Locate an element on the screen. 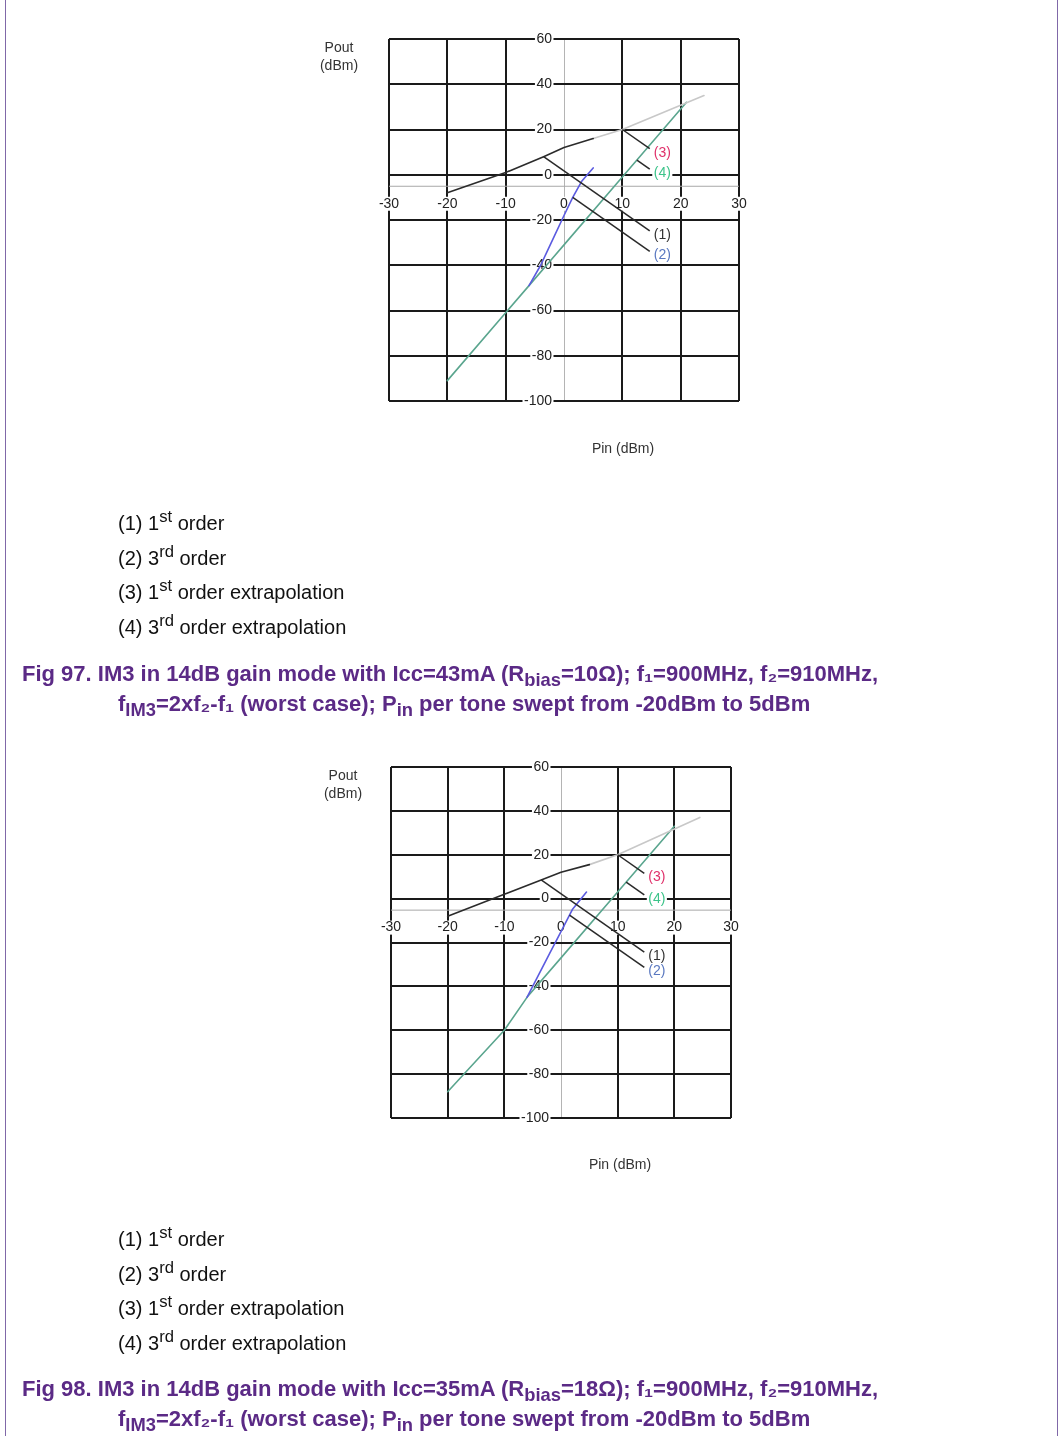 This screenshot has width=1061, height=1436. x-tick-label: 0 is located at coordinates (564, 202).